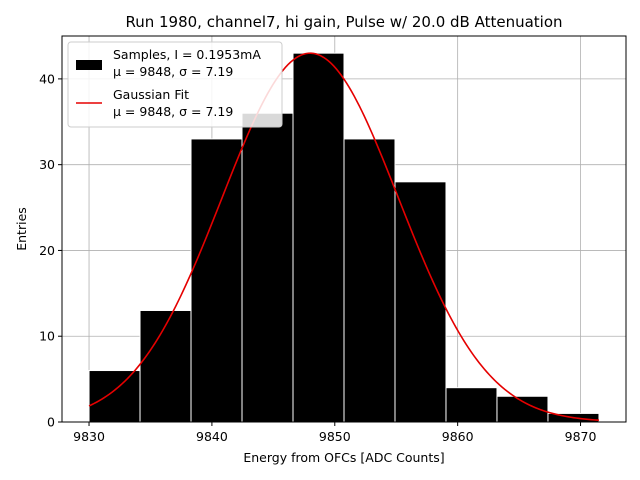 The height and width of the screenshot is (480, 640). What do you see at coordinates (47, 78) in the screenshot?
I see `y-tick-label: 40` at bounding box center [47, 78].